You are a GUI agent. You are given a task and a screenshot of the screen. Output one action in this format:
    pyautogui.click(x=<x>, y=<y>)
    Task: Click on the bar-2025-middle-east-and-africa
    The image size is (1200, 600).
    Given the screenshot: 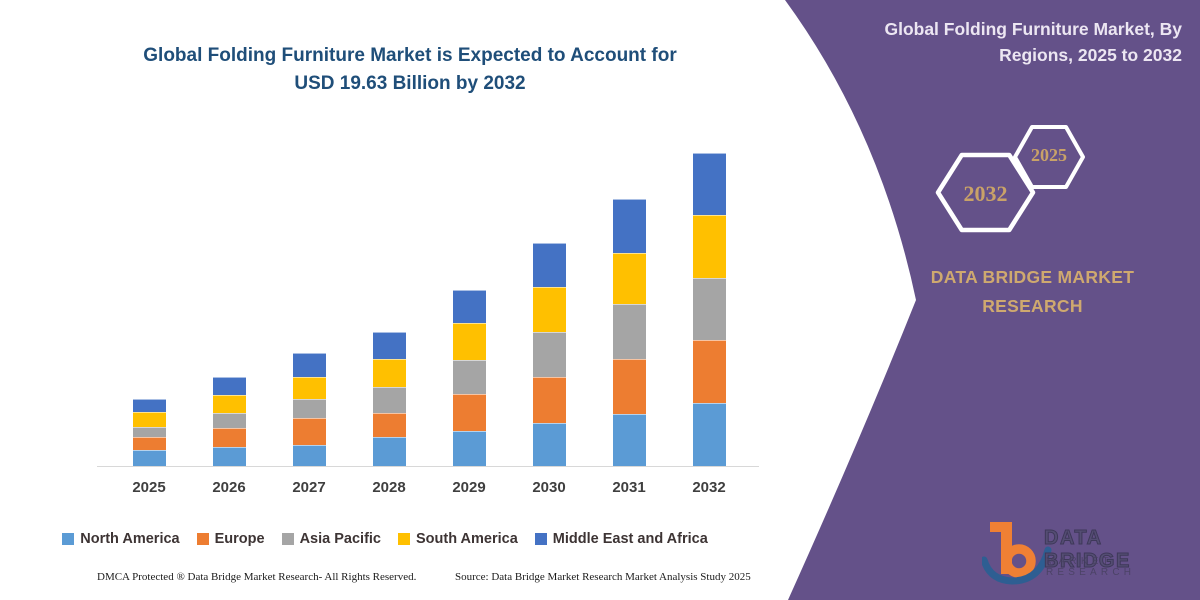 What is the action you would take?
    pyautogui.click(x=149, y=405)
    